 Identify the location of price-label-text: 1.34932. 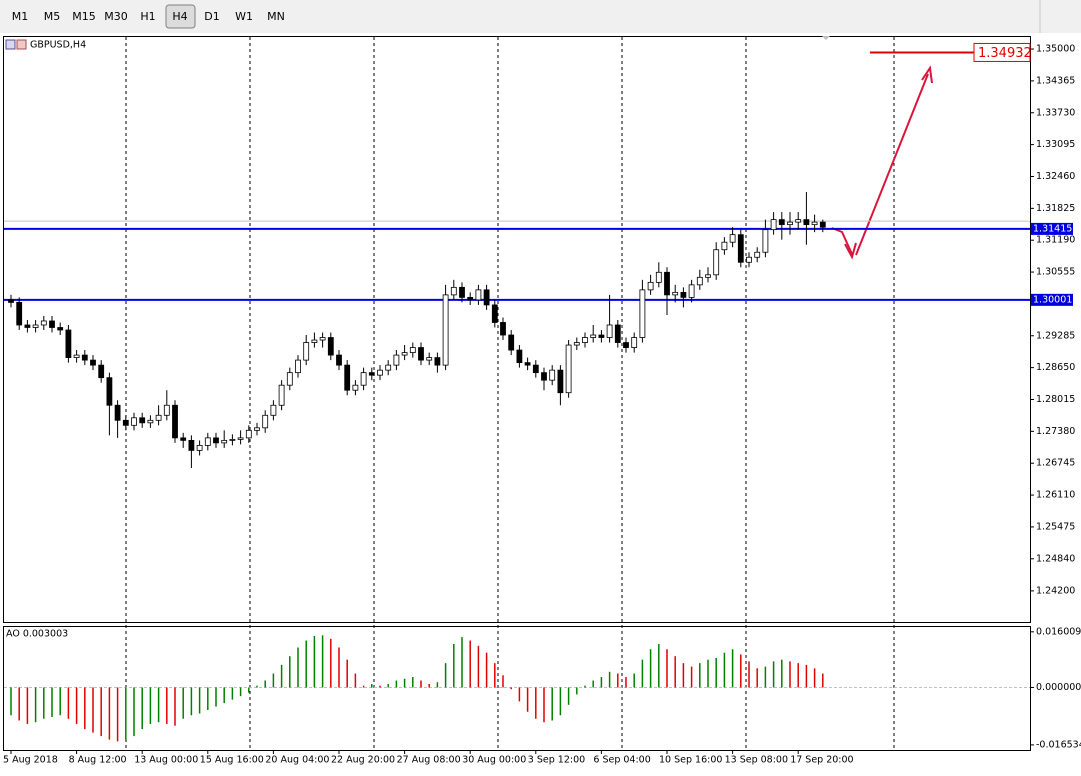
(1005, 53).